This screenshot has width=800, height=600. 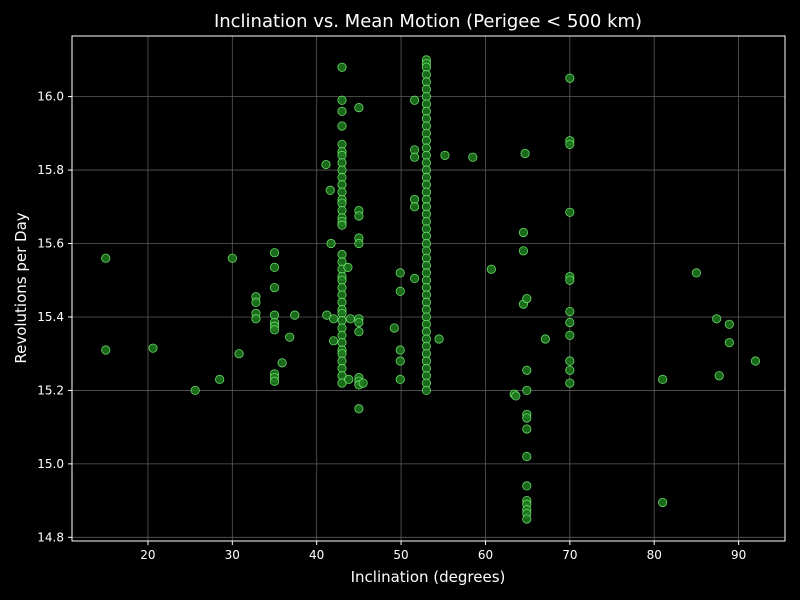 I want to click on y-tick-label: 15.2, so click(x=50, y=390).